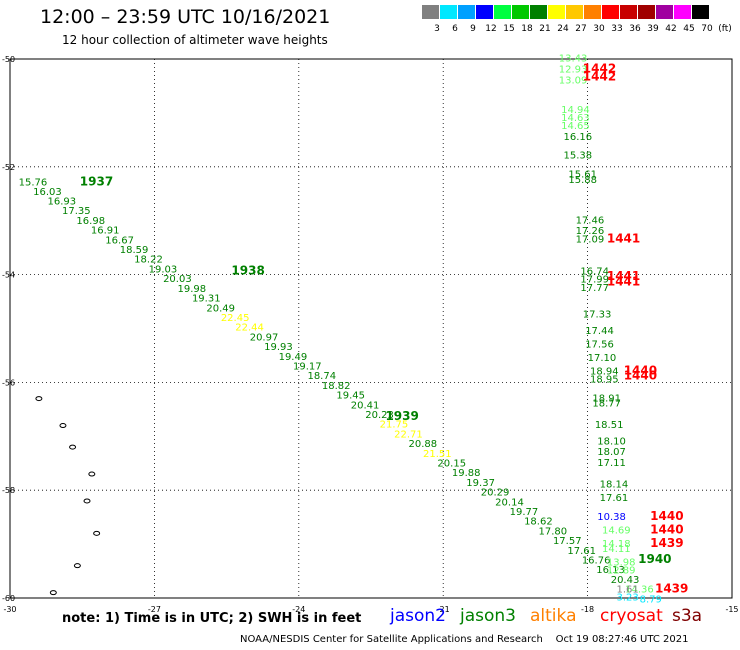  What do you see at coordinates (573, 80) in the screenshot?
I see `wave-height-label: 13.09` at bounding box center [573, 80].